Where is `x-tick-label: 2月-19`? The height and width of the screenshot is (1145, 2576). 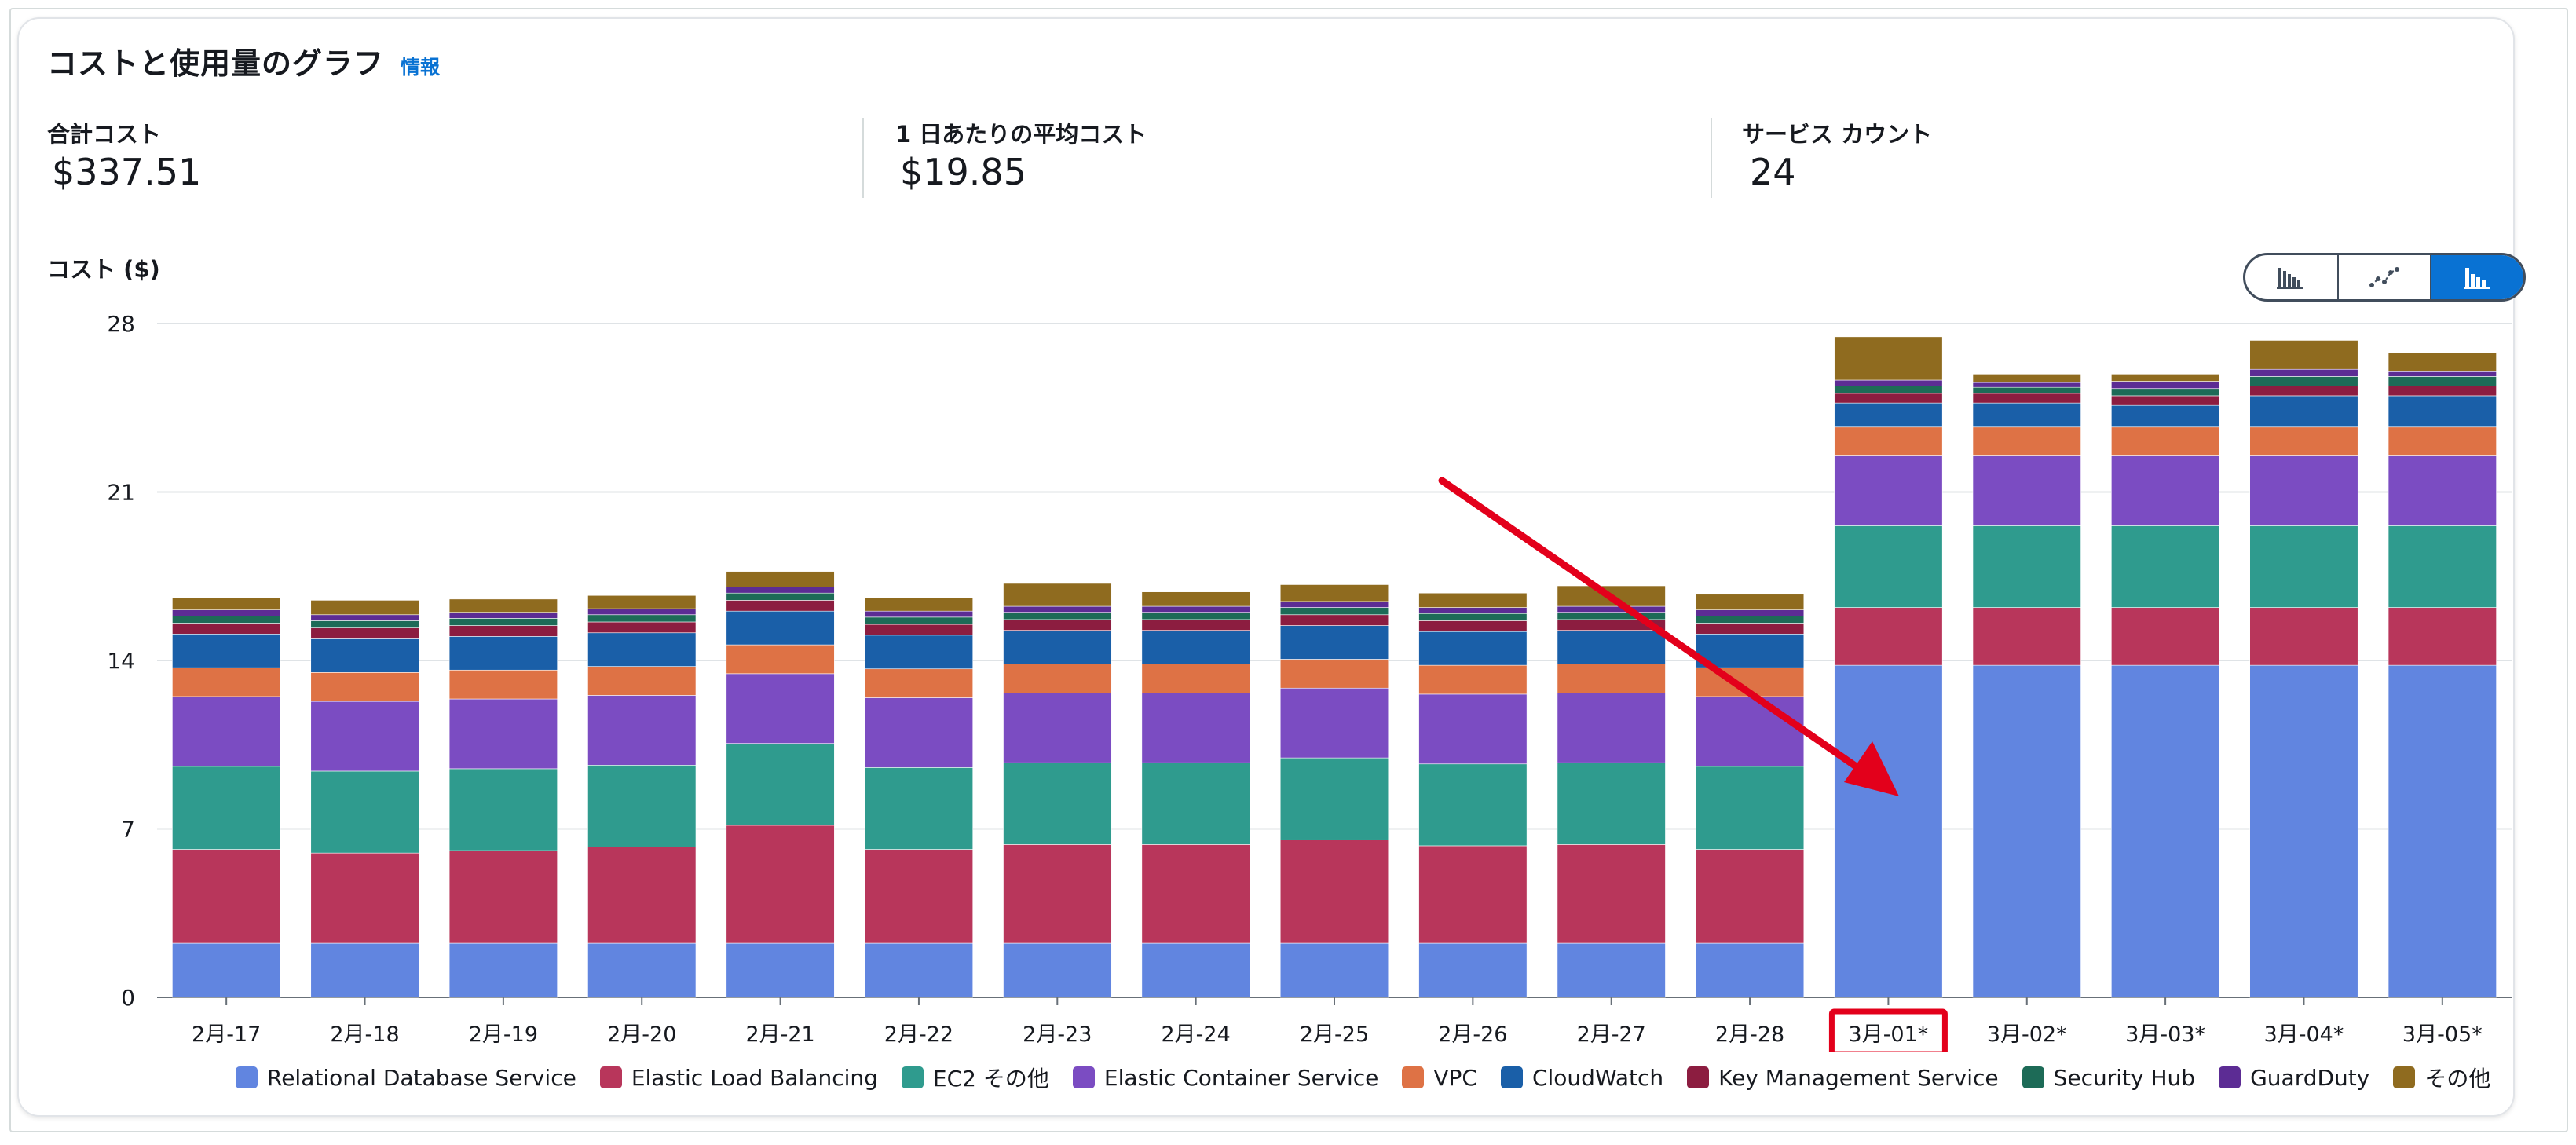 x-tick-label: 2月-19 is located at coordinates (503, 1034).